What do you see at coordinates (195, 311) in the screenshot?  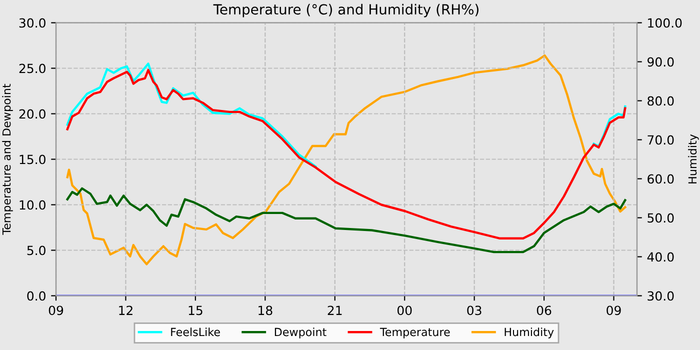 I see `x-tick-label: 15` at bounding box center [195, 311].